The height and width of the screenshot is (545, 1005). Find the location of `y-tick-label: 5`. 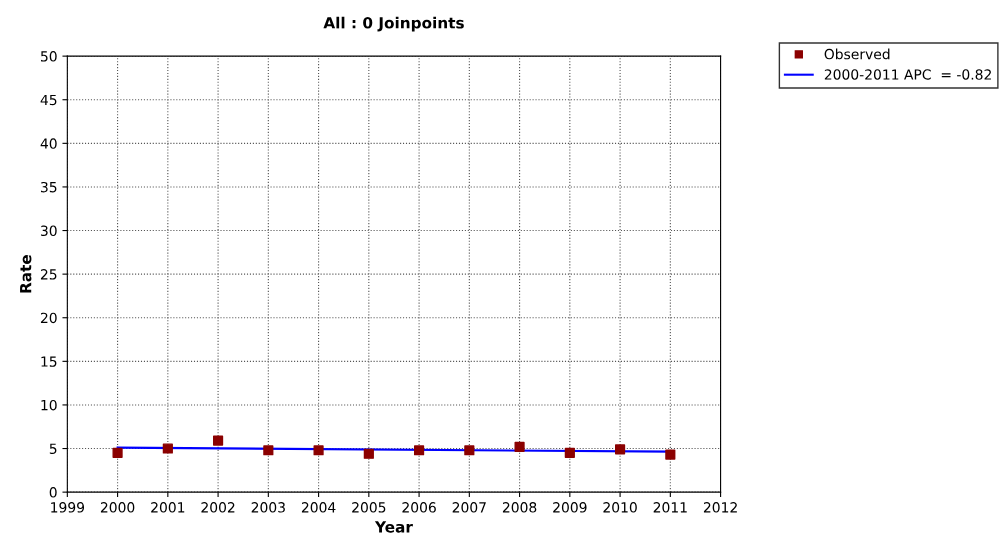

y-tick-label: 5 is located at coordinates (53, 449).